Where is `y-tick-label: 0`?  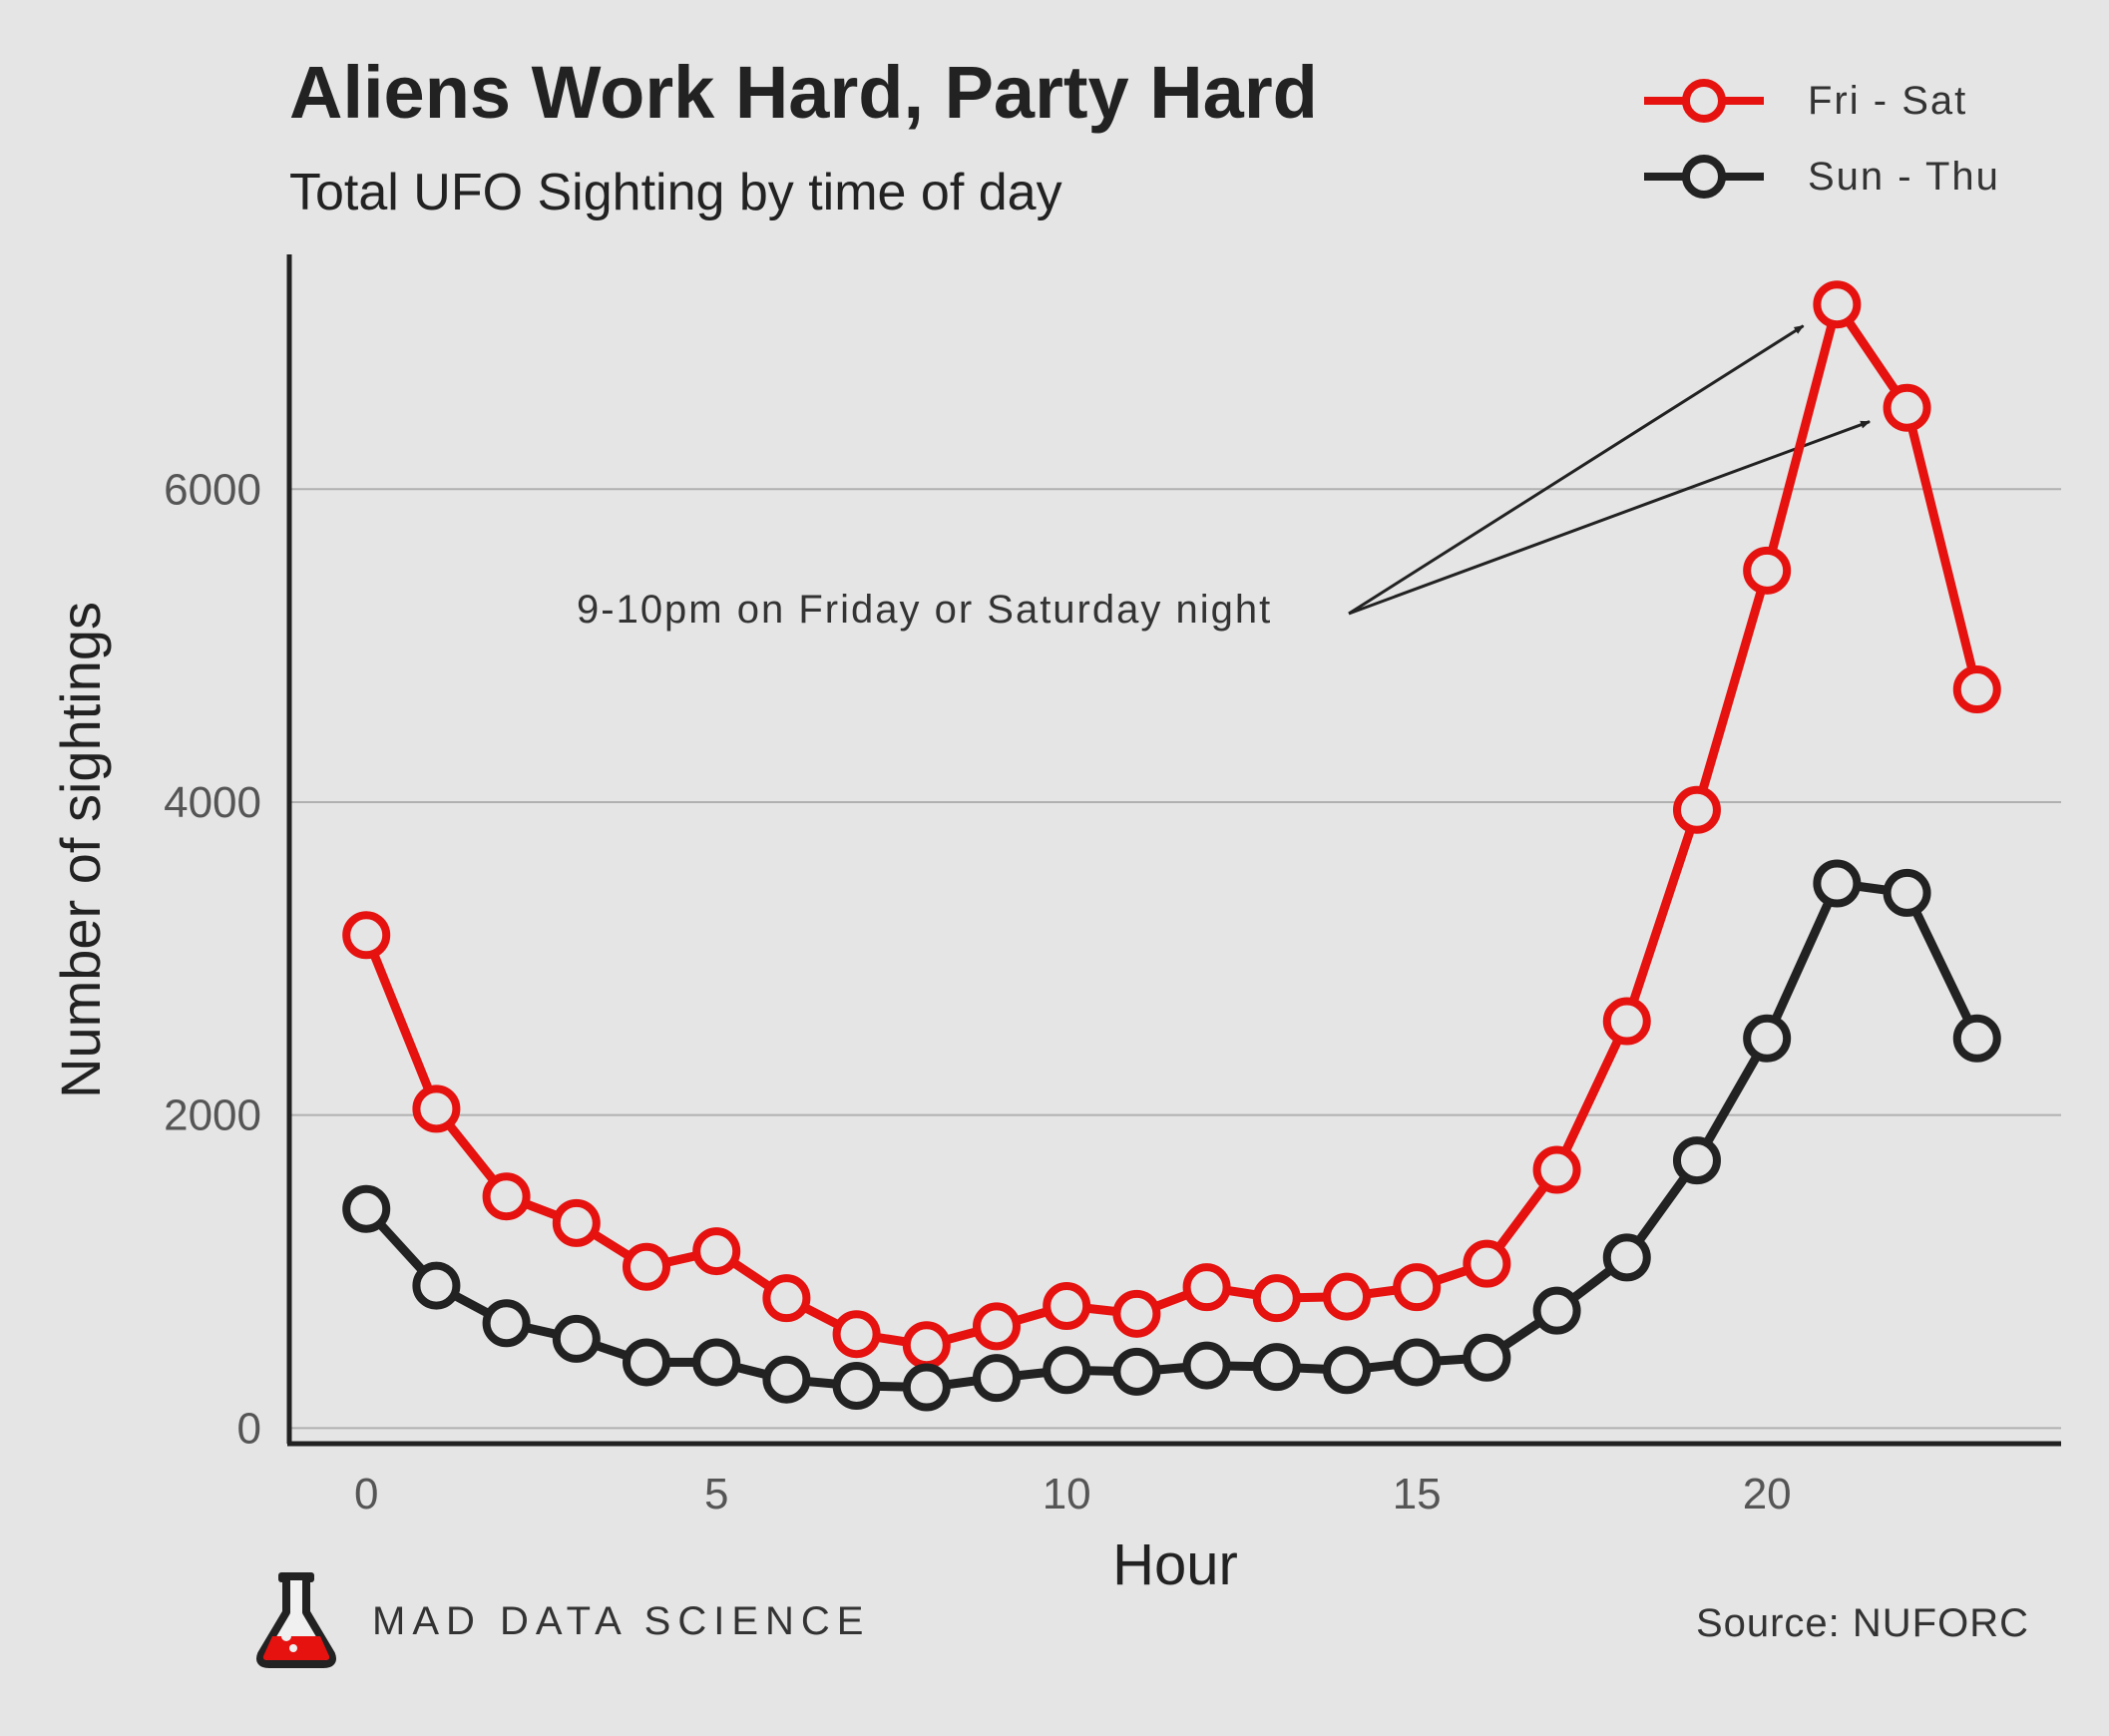
y-tick-label: 0 is located at coordinates (249, 1428).